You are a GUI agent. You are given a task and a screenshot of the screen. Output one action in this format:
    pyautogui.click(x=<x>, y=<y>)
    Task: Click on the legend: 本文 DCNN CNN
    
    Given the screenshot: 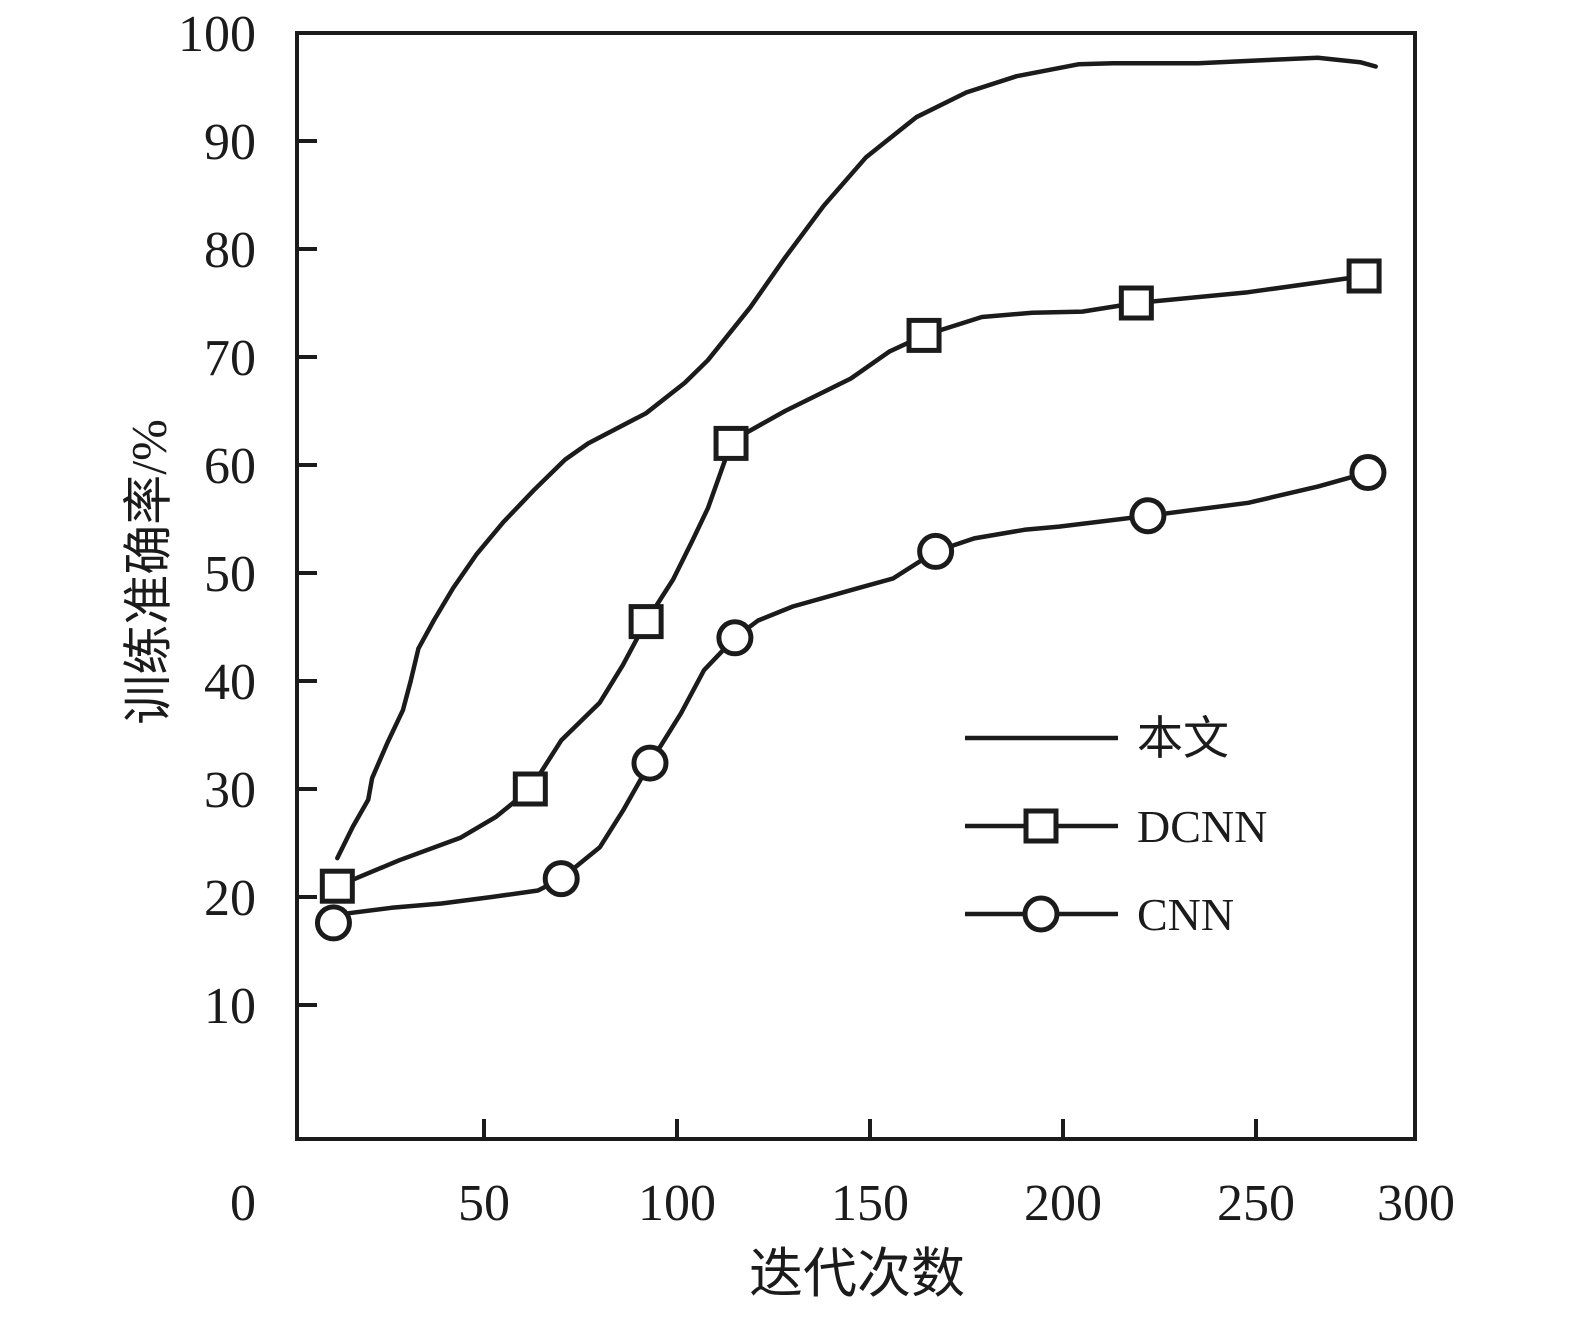 What is the action you would take?
    pyautogui.click(x=1116, y=826)
    